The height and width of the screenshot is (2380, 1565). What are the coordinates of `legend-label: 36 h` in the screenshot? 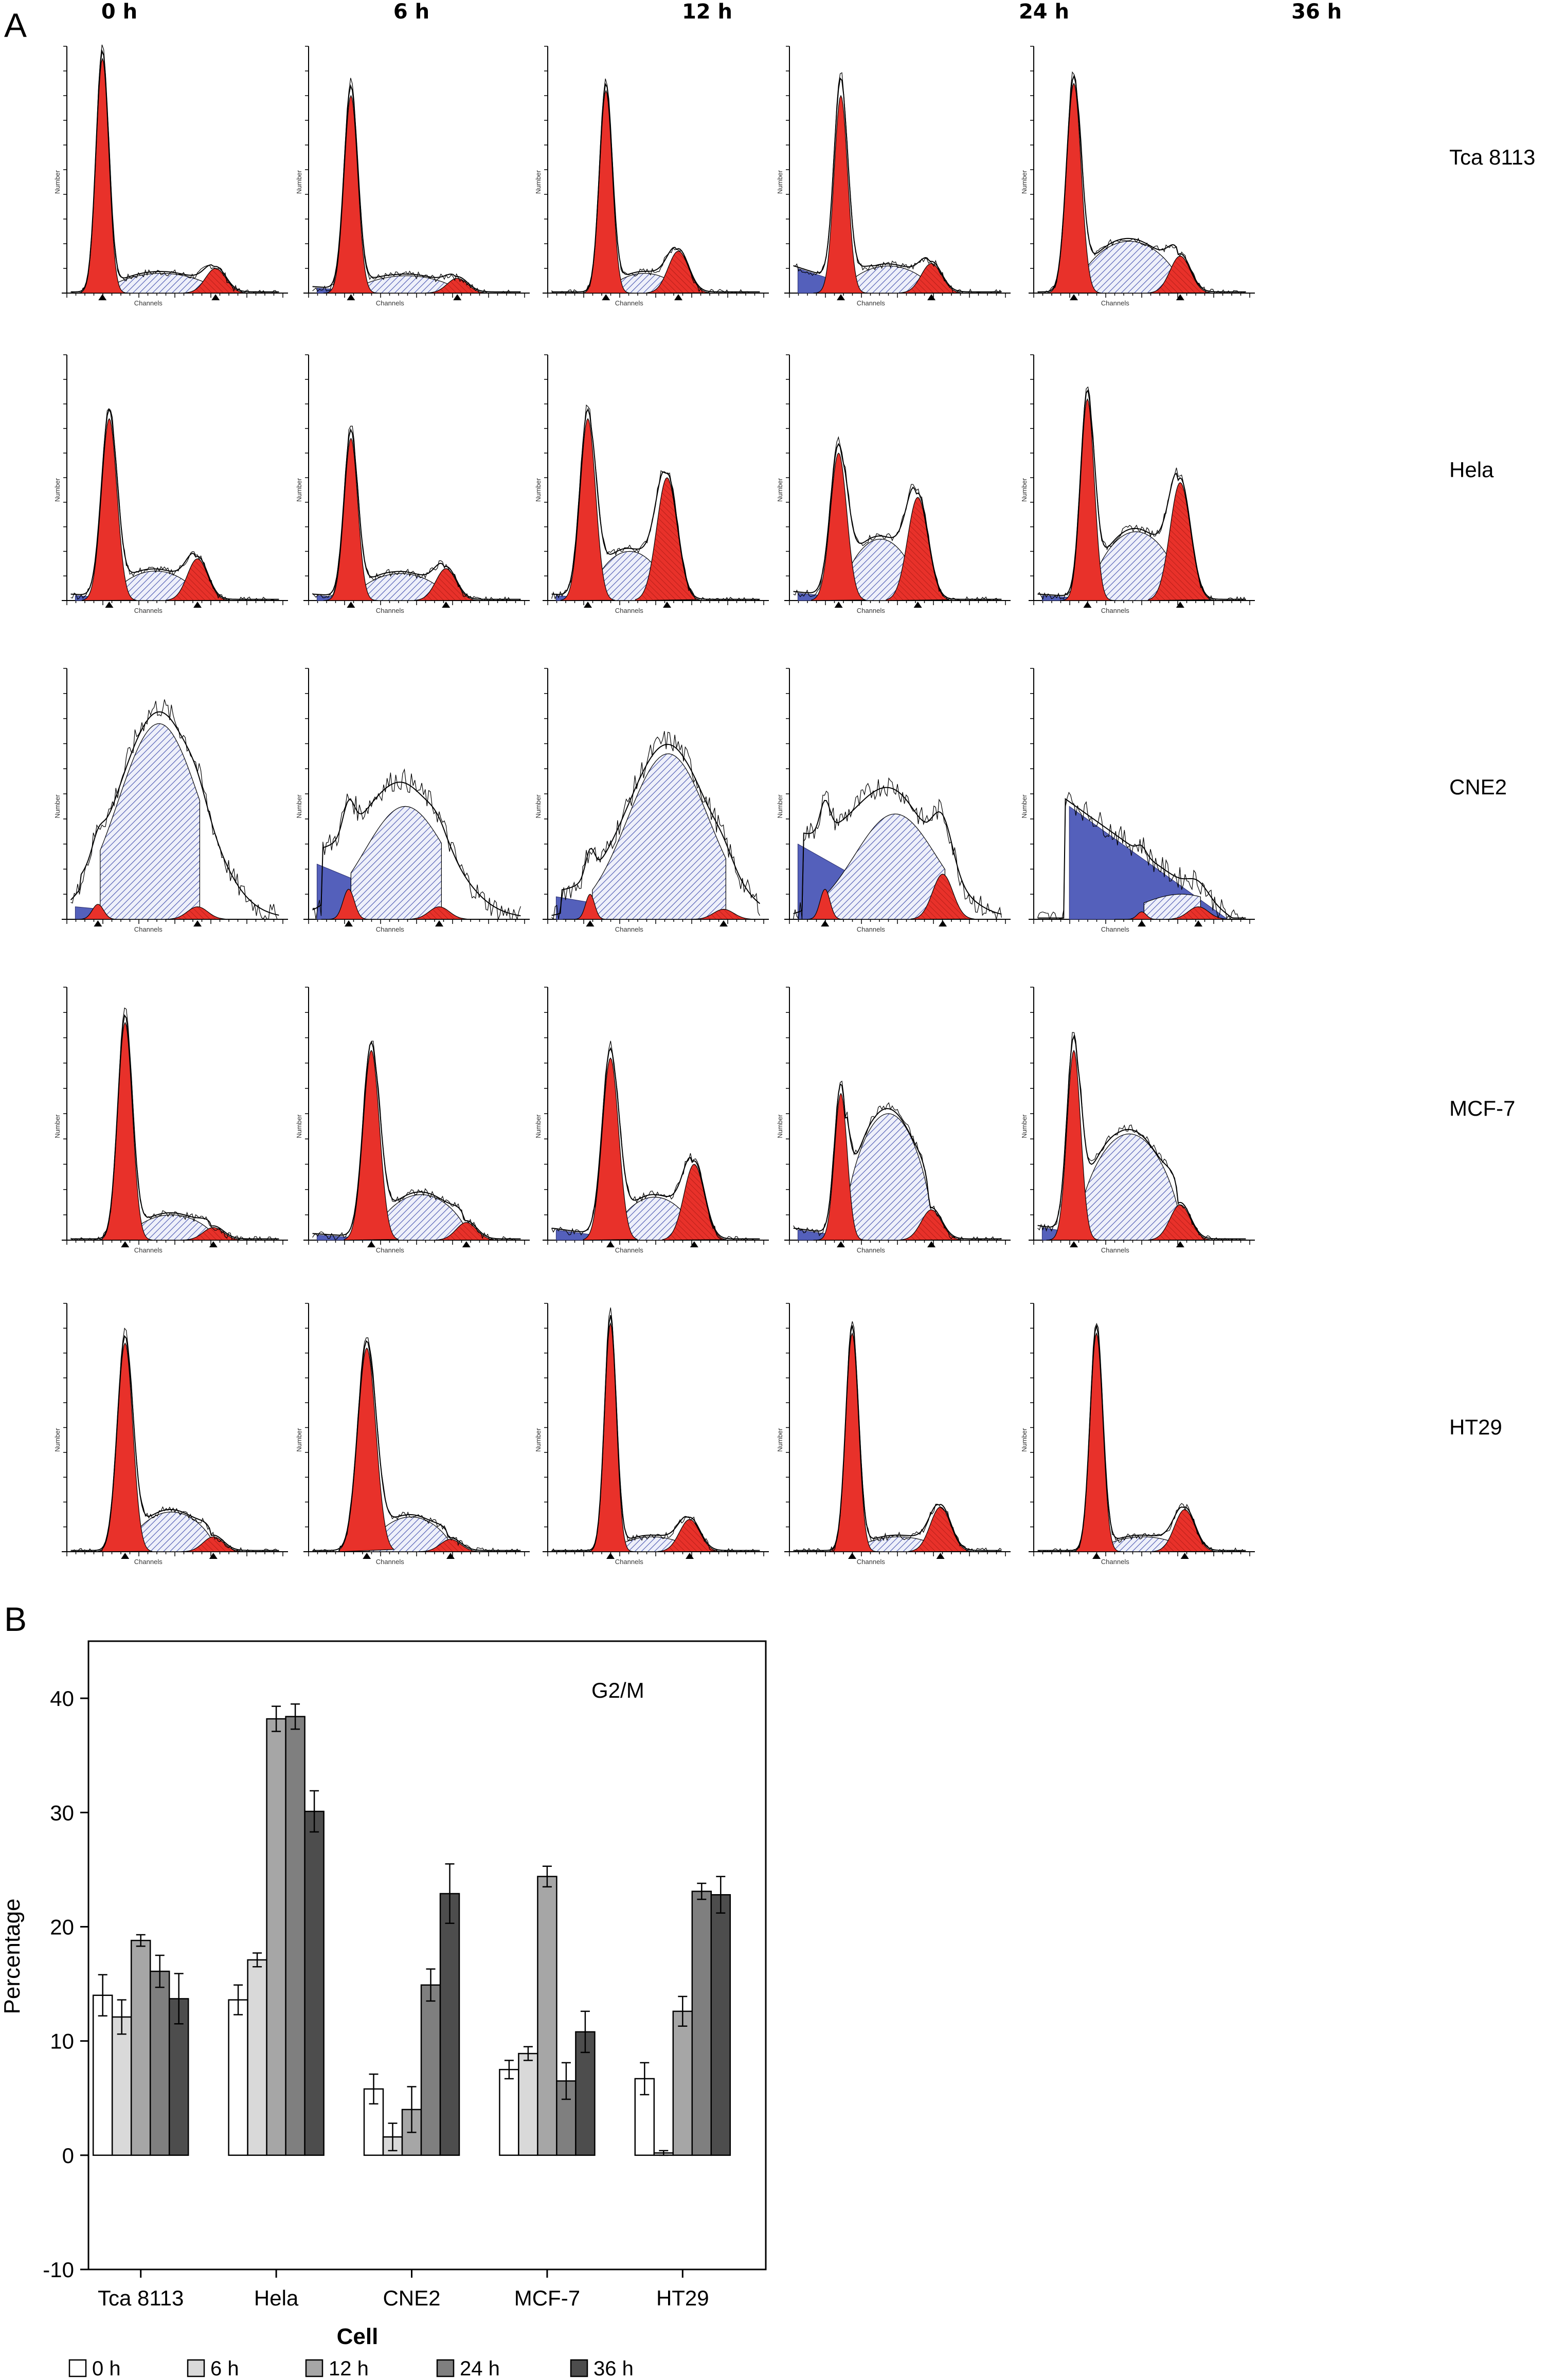 It's located at (613, 2368).